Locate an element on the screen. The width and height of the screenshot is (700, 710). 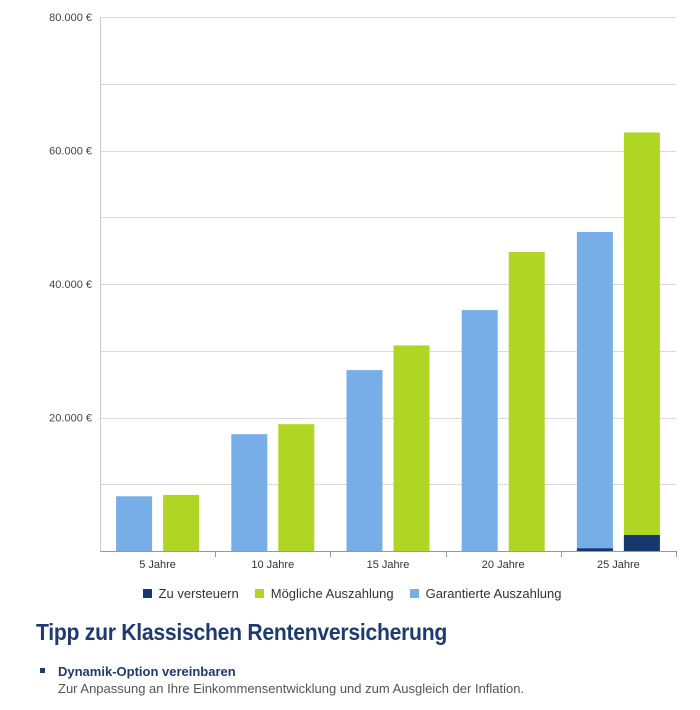
x-tick-label: 10 Jahre is located at coordinates (272, 565).